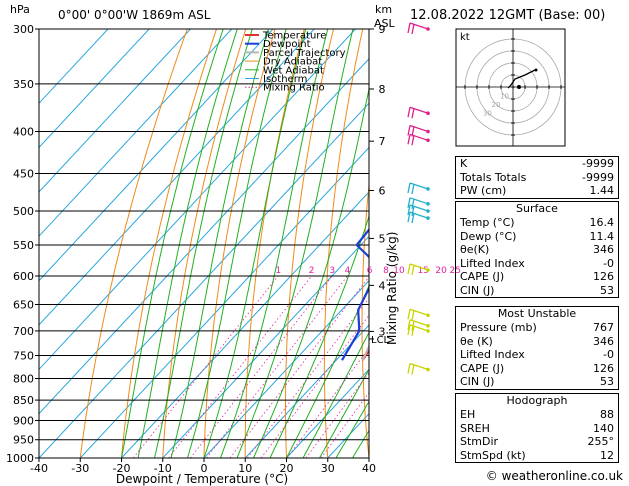 The width and height of the screenshot is (629, 486). Describe the element at coordinates (399, 271) in the screenshot. I see `mixing-ratio-label: 10` at that location.